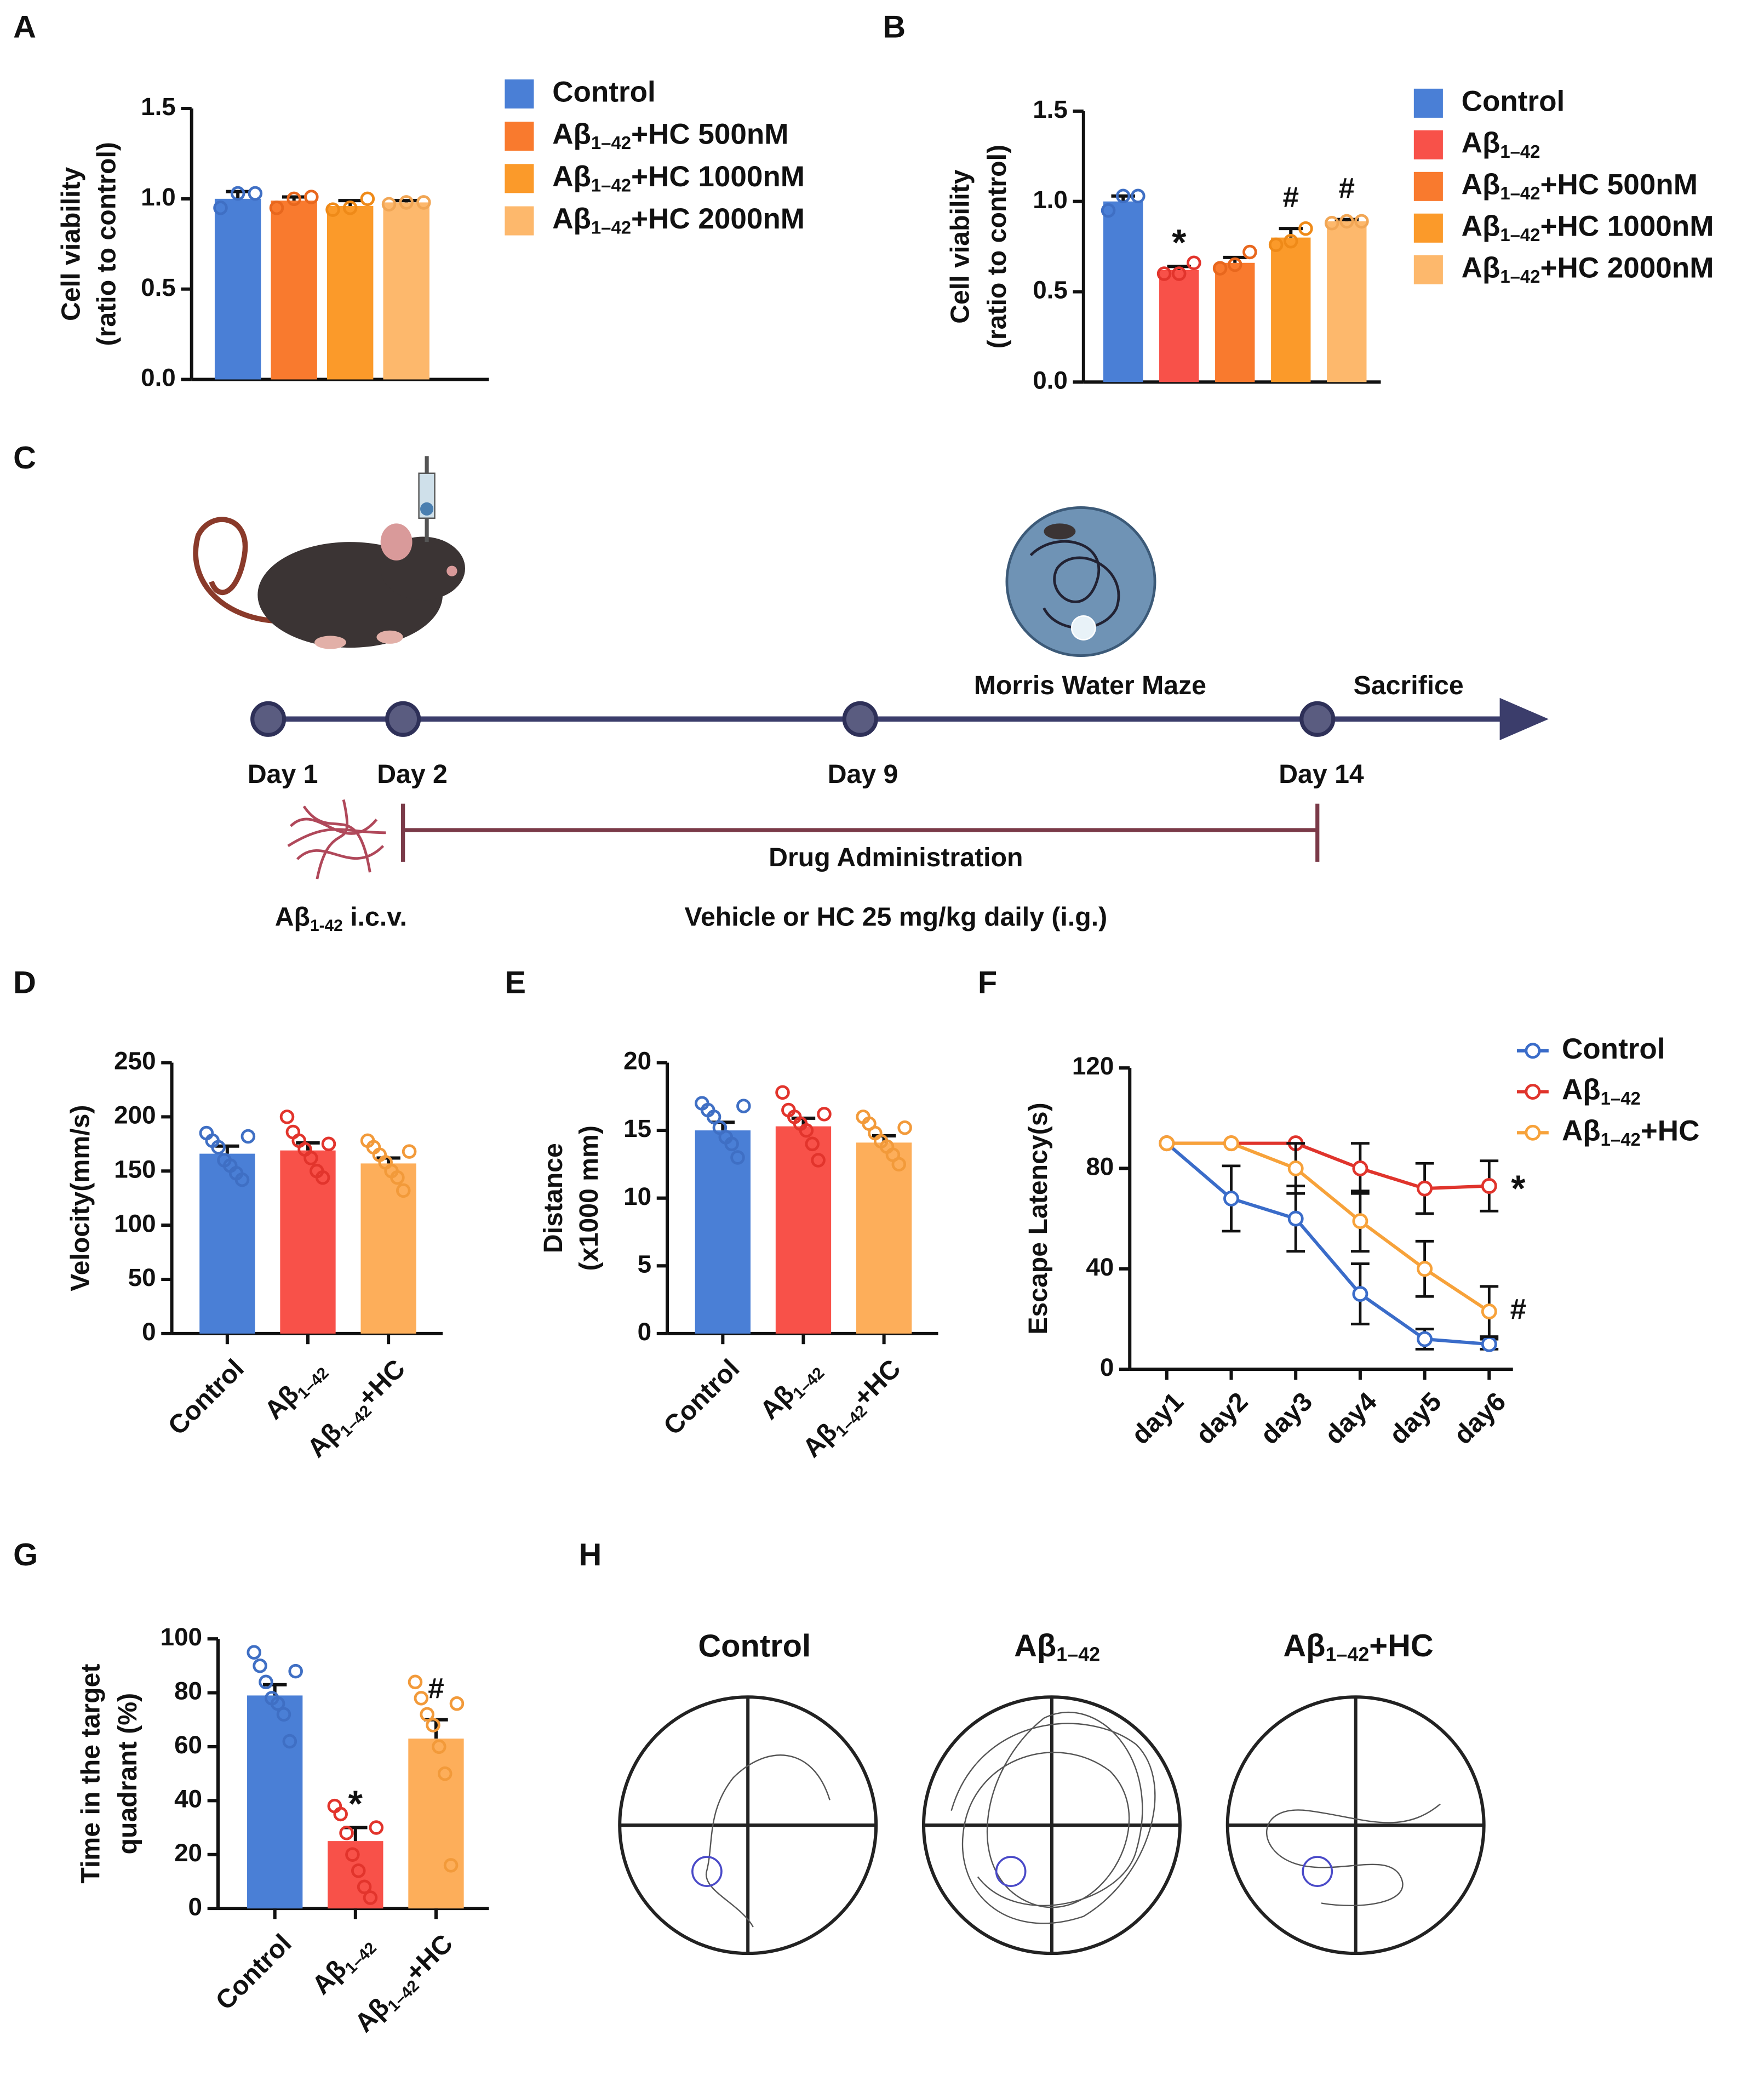  What do you see at coordinates (1050, 109) in the screenshot?
I see `y-tick-label: 1.5` at bounding box center [1050, 109].